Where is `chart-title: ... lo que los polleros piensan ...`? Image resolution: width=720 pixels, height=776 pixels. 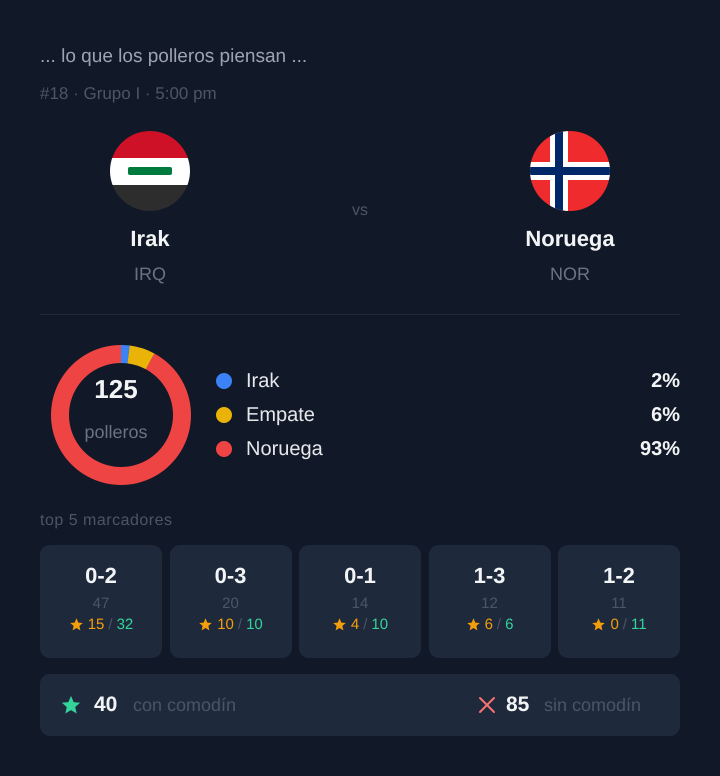
chart-title: ... lo que los polleros piensan ... is located at coordinates (174, 57).